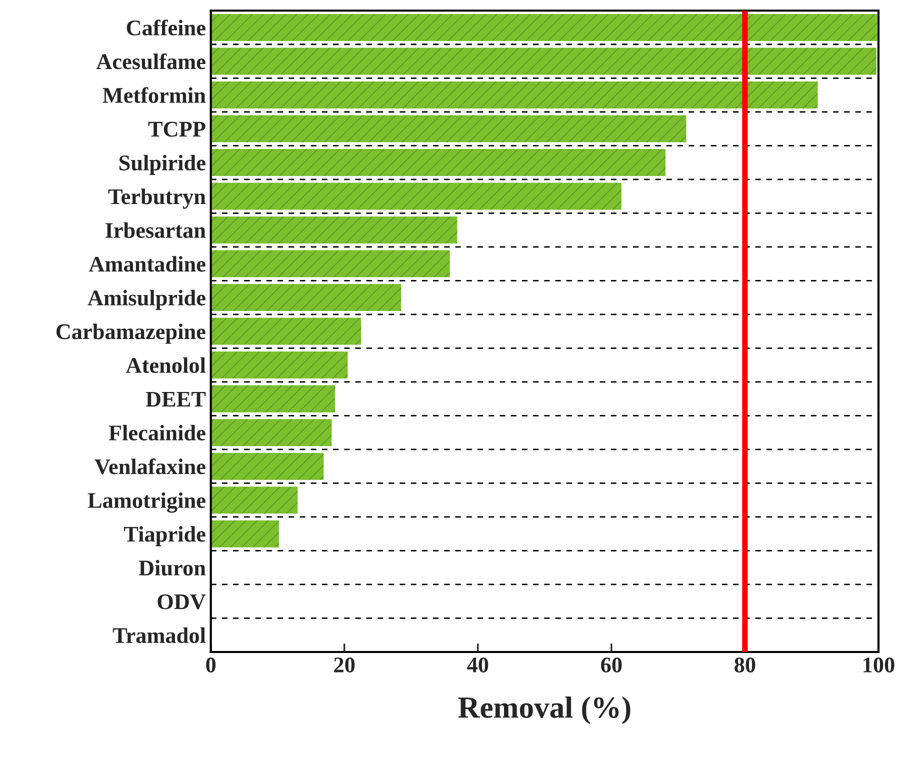 The height and width of the screenshot is (759, 901). What do you see at coordinates (172, 568) in the screenshot?
I see `y-tick-label: Diuron` at bounding box center [172, 568].